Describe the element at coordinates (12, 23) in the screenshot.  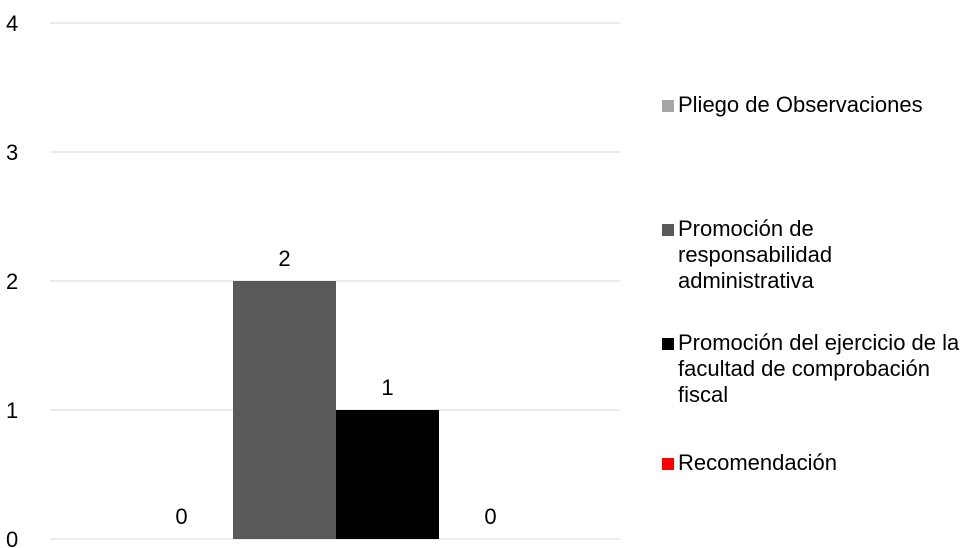
I see `y-tick-label: 4` at that location.